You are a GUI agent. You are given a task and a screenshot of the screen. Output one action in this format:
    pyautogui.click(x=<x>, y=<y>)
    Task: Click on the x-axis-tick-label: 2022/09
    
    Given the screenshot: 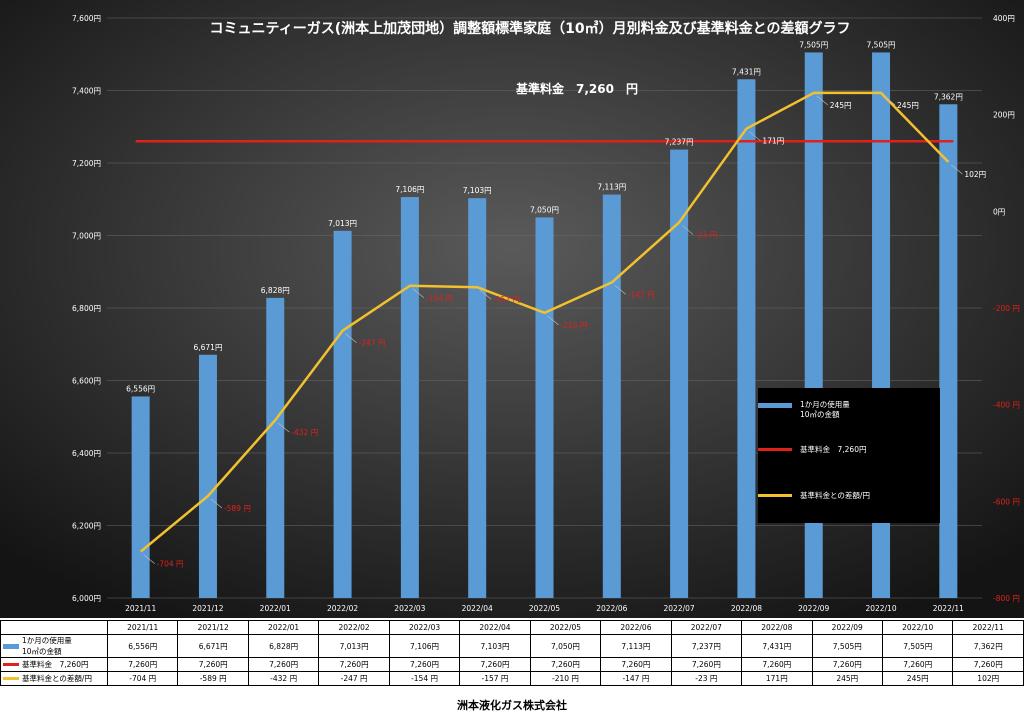 What is the action you would take?
    pyautogui.click(x=813, y=608)
    